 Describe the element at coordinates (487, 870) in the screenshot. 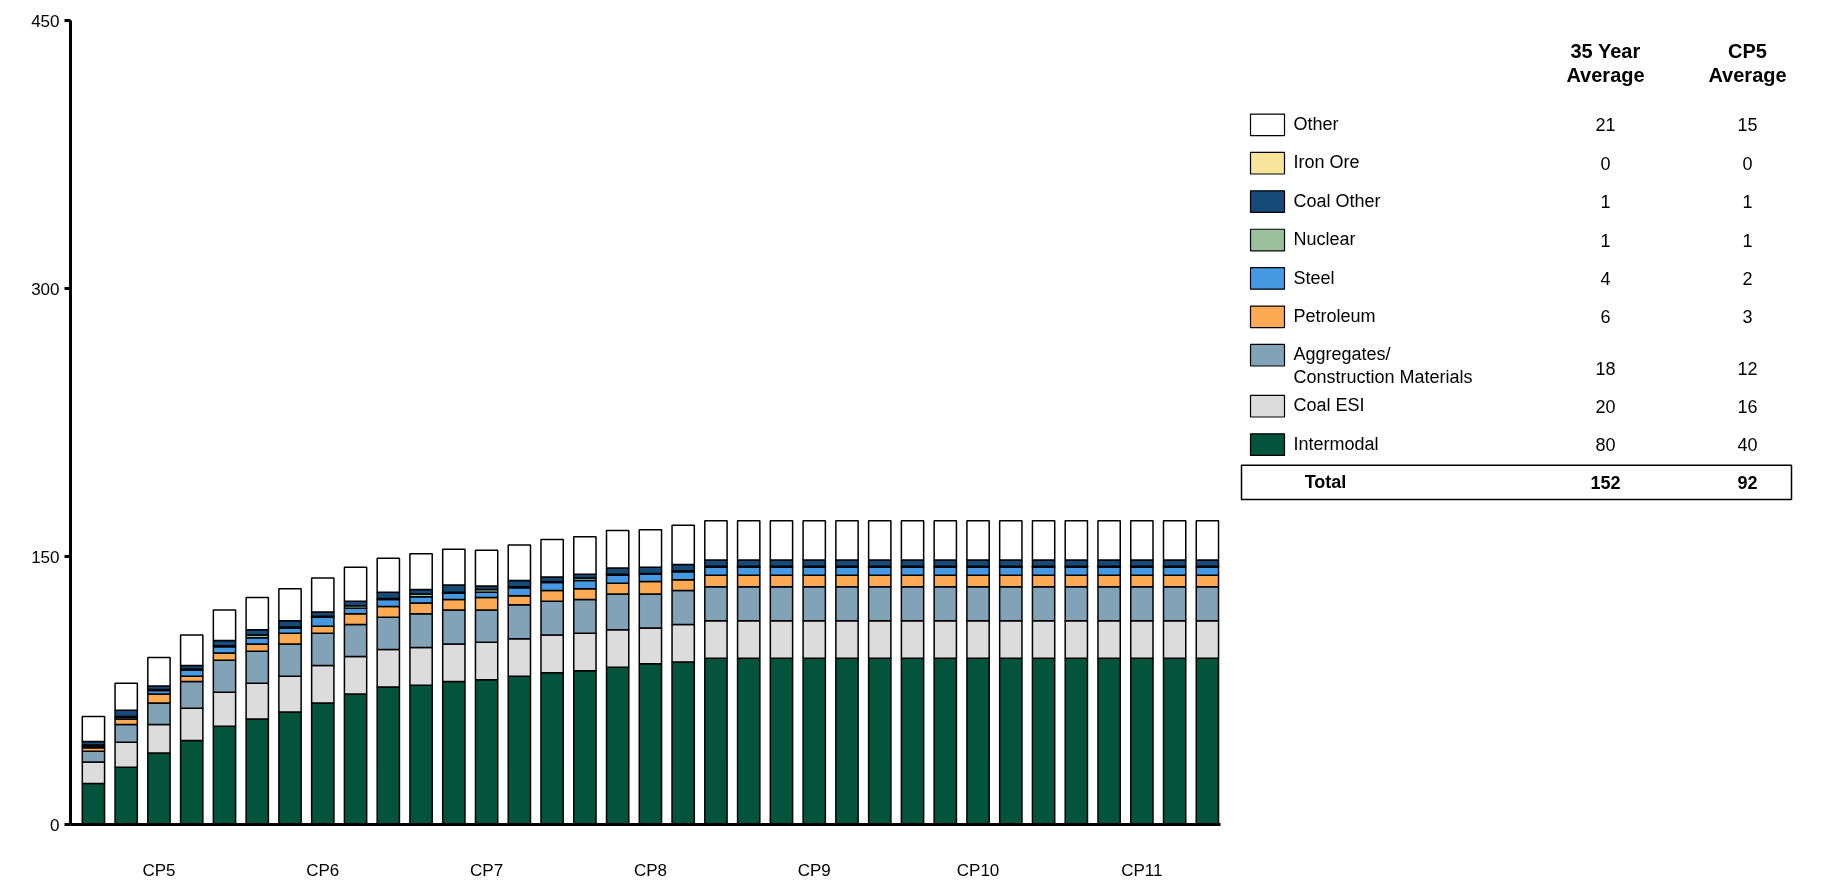

I see `text: CP7` at that location.